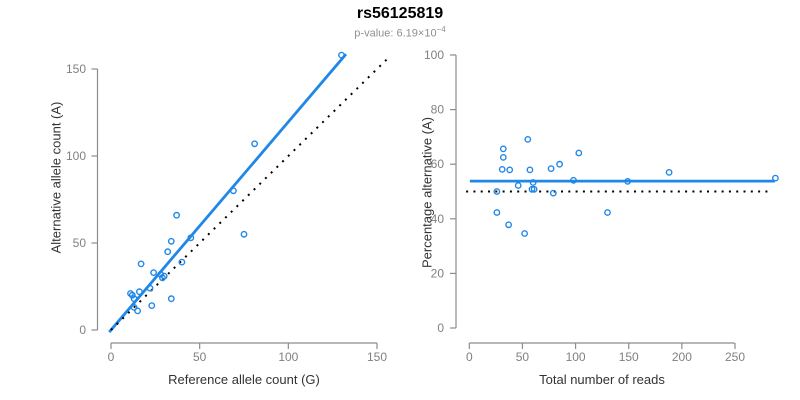  What do you see at coordinates (244, 379) in the screenshot?
I see `left-xaxis-title: Reference allele count (G)` at bounding box center [244, 379].